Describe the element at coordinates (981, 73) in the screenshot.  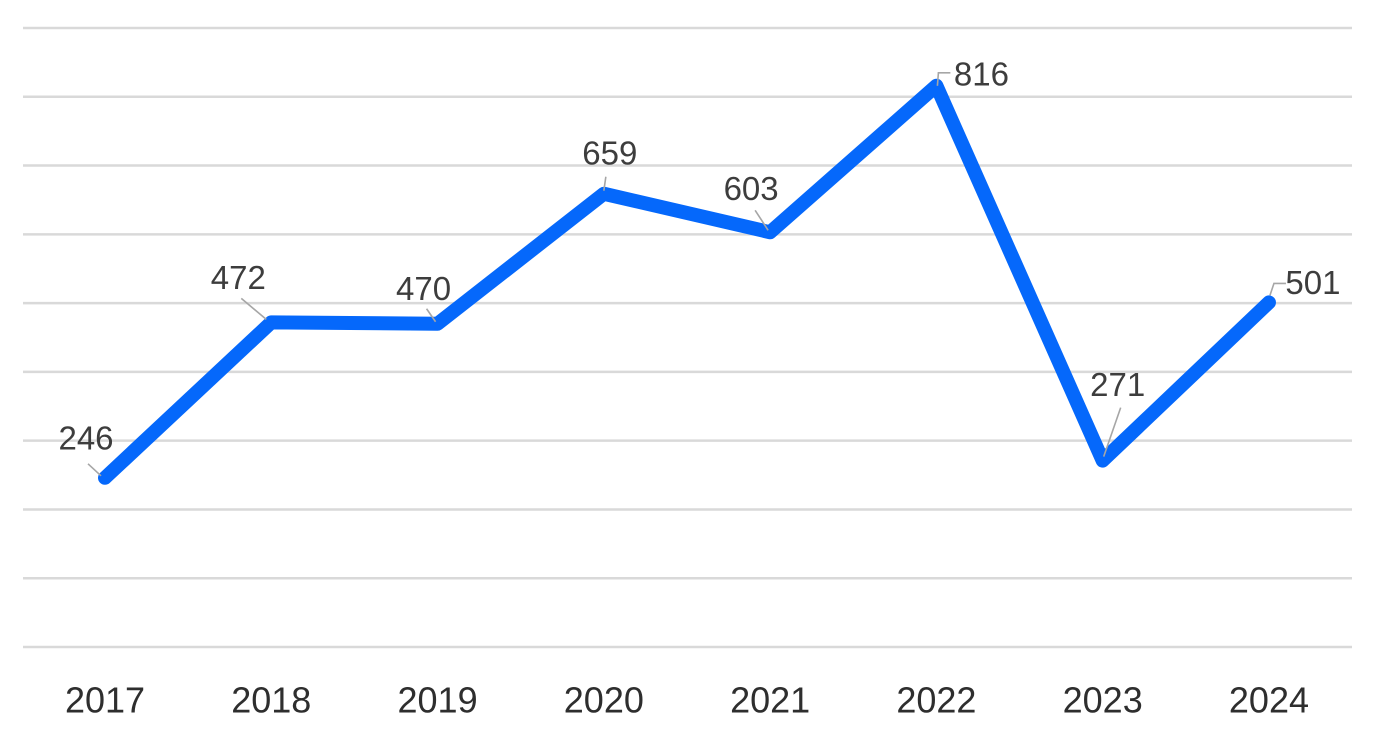
I see `data-label: 816` at that location.